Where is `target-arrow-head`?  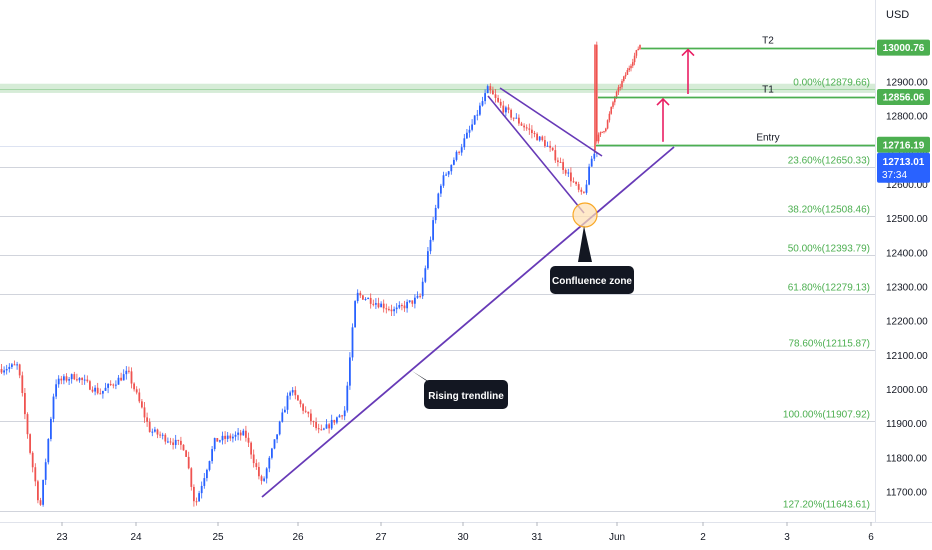
target-arrow-head is located at coordinates (688, 52).